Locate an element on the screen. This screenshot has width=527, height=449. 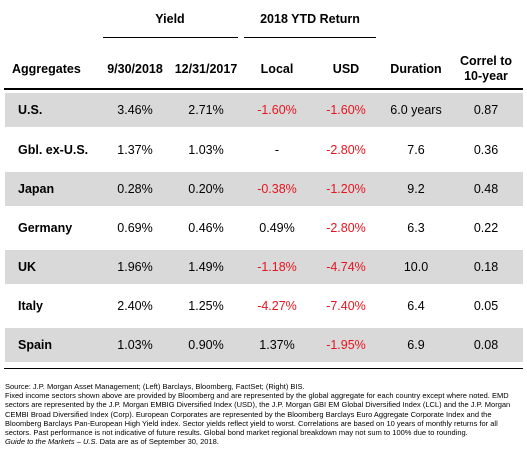
cell-yield-12-31-2017: 0.46% is located at coordinates (206, 228).